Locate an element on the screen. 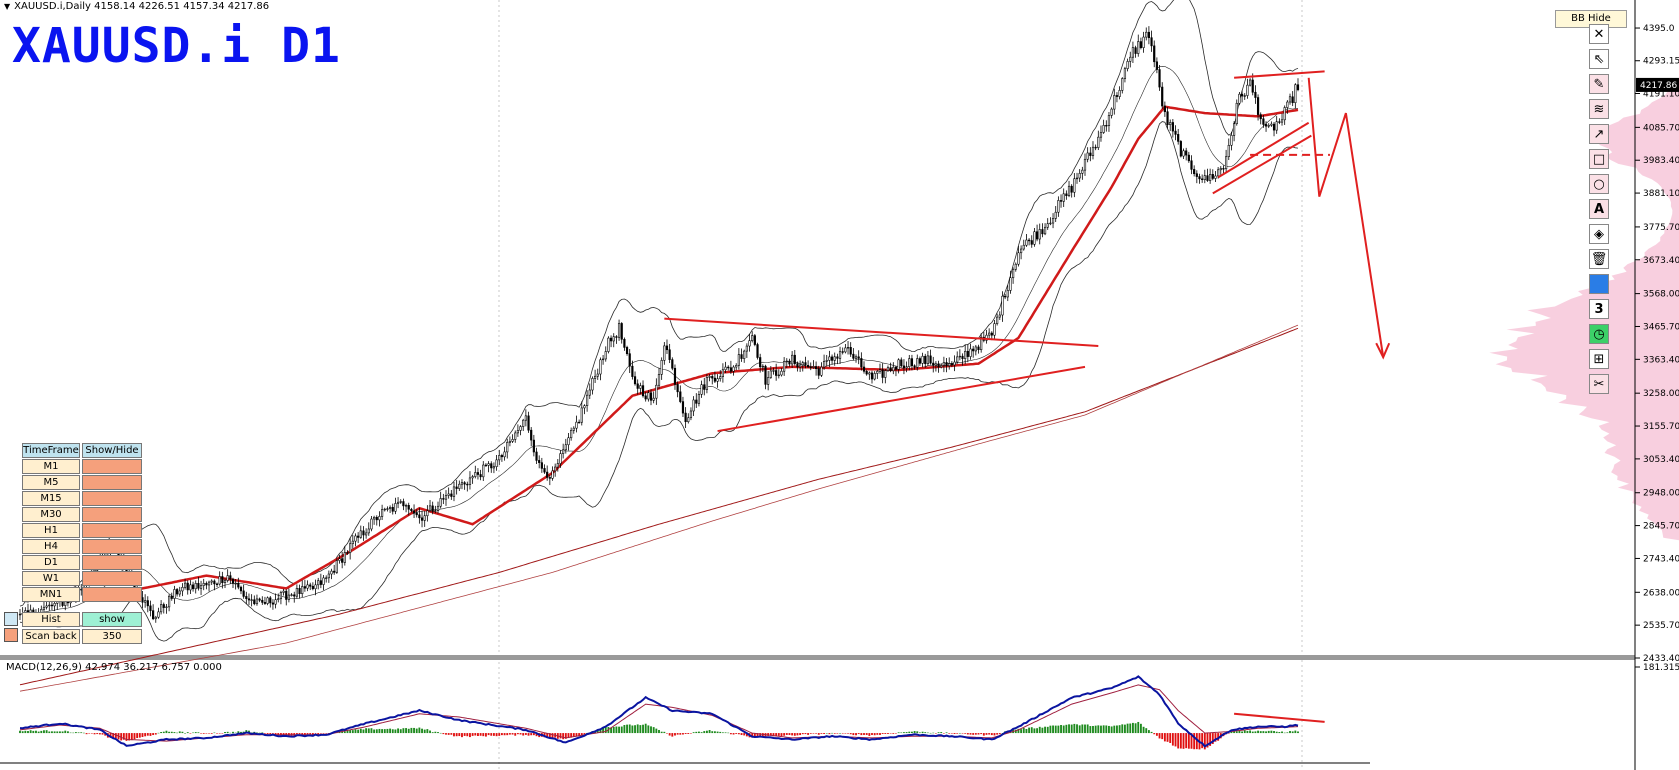 This screenshot has width=1679, height=770. timeframe-toggle-m30 is located at coordinates (112, 514).